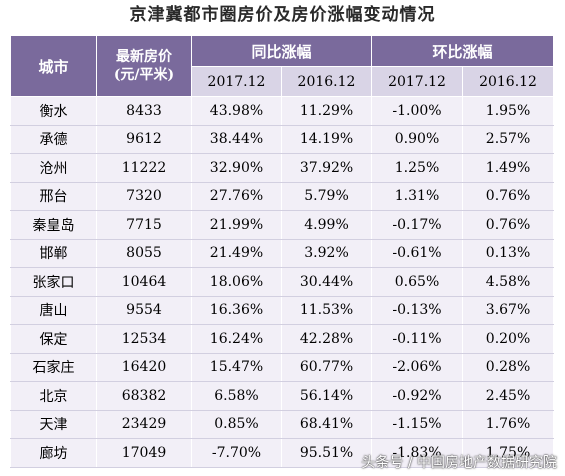 This screenshot has width=565, height=476. Describe the element at coordinates (236, 81) in the screenshot. I see `header-yoy-2017: 2017.12` at that location.